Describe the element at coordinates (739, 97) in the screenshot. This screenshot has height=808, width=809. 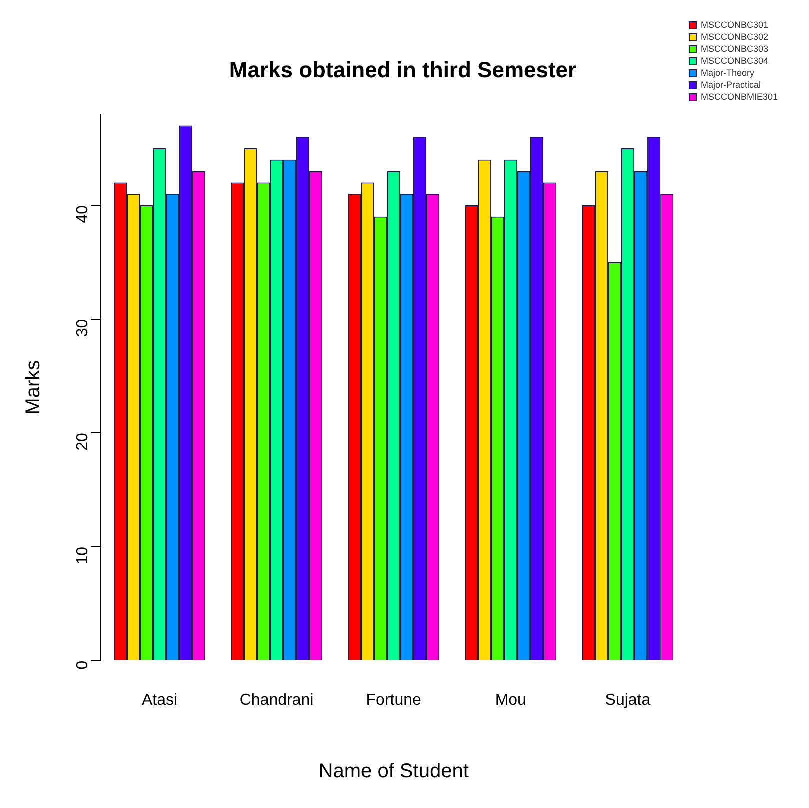
I see `legend-label: MSCCONBMIE301` at that location.